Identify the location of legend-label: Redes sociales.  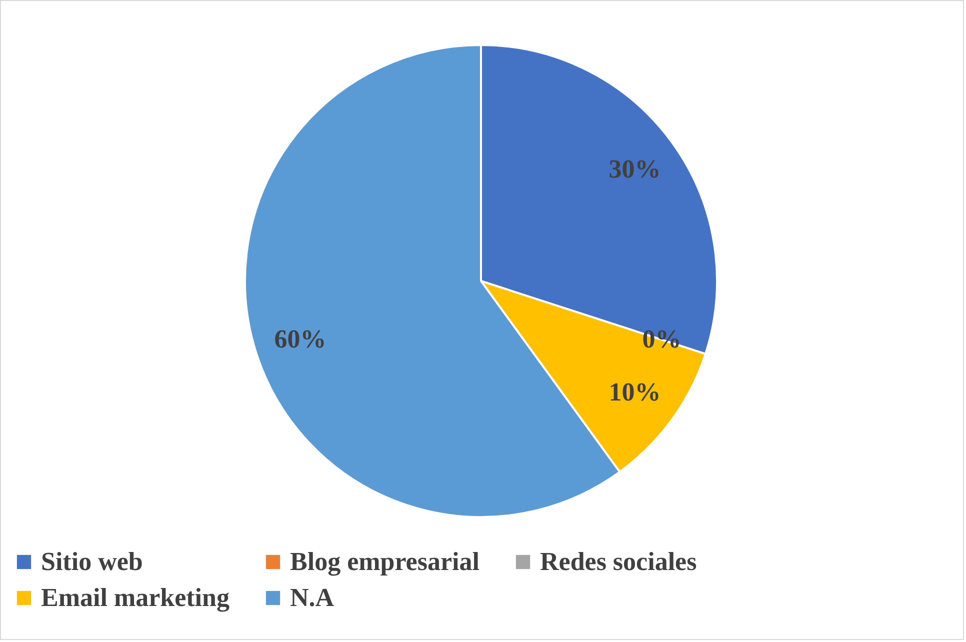
(618, 561).